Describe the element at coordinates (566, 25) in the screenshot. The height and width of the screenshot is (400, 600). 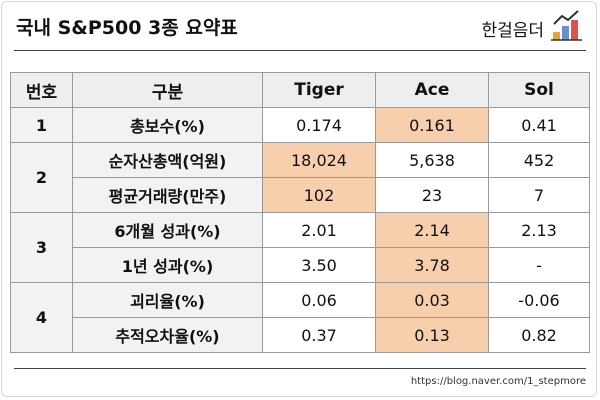
I see `brand-icon` at that location.